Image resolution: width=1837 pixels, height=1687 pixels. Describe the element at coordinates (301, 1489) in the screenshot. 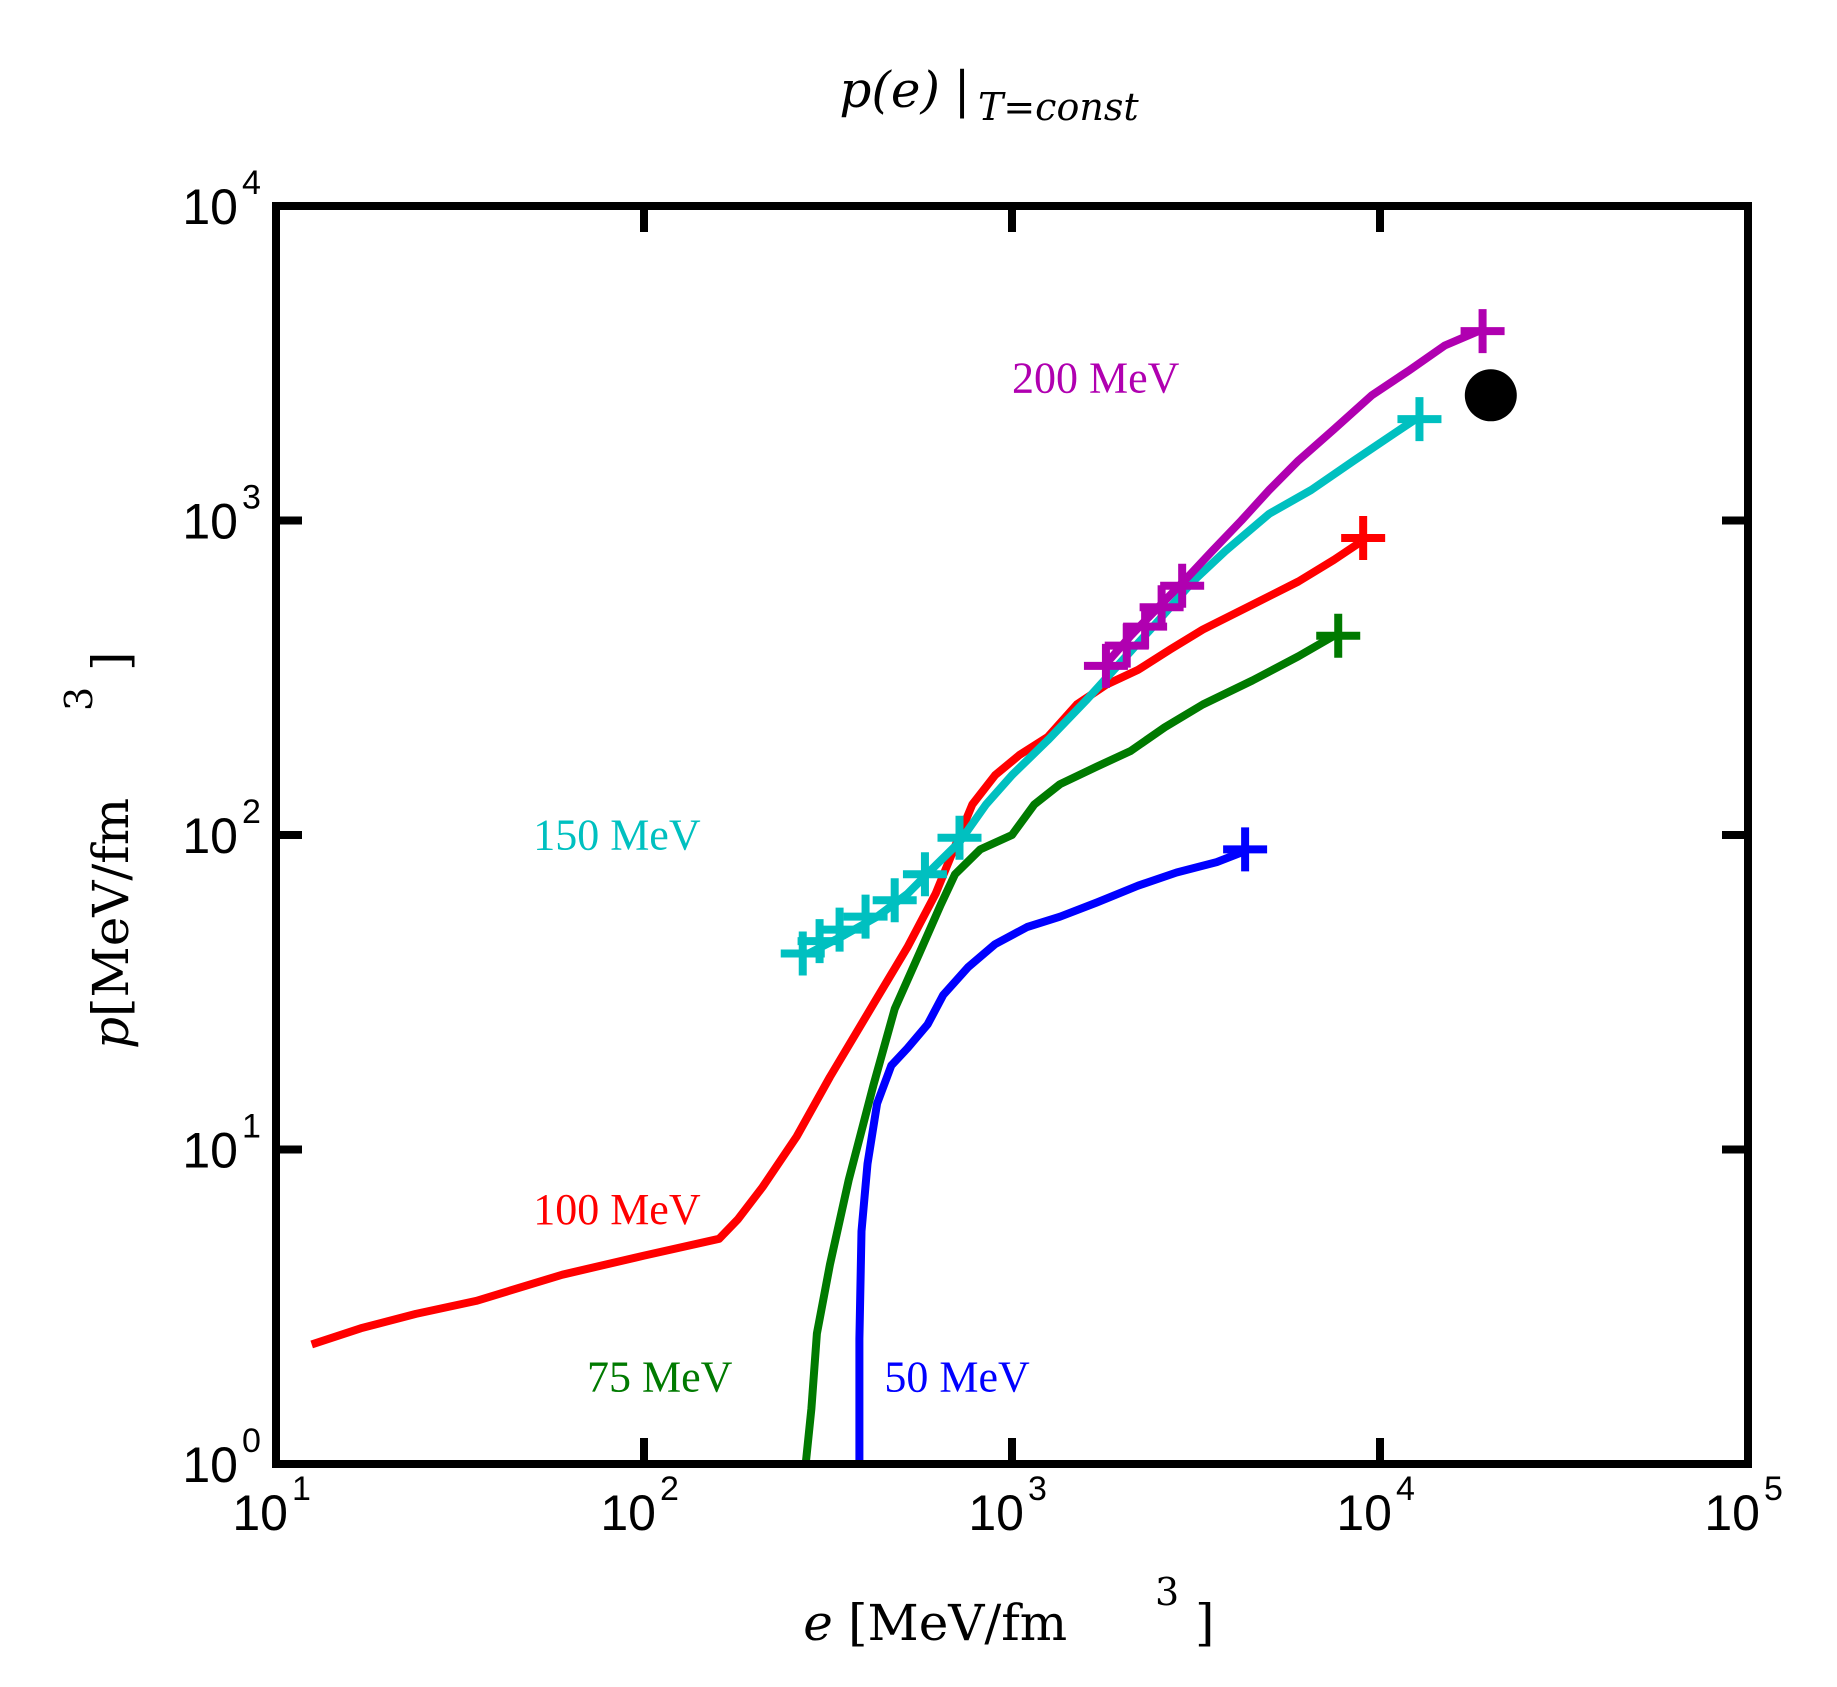

I see `x-tick-exp-0: 1` at that location.